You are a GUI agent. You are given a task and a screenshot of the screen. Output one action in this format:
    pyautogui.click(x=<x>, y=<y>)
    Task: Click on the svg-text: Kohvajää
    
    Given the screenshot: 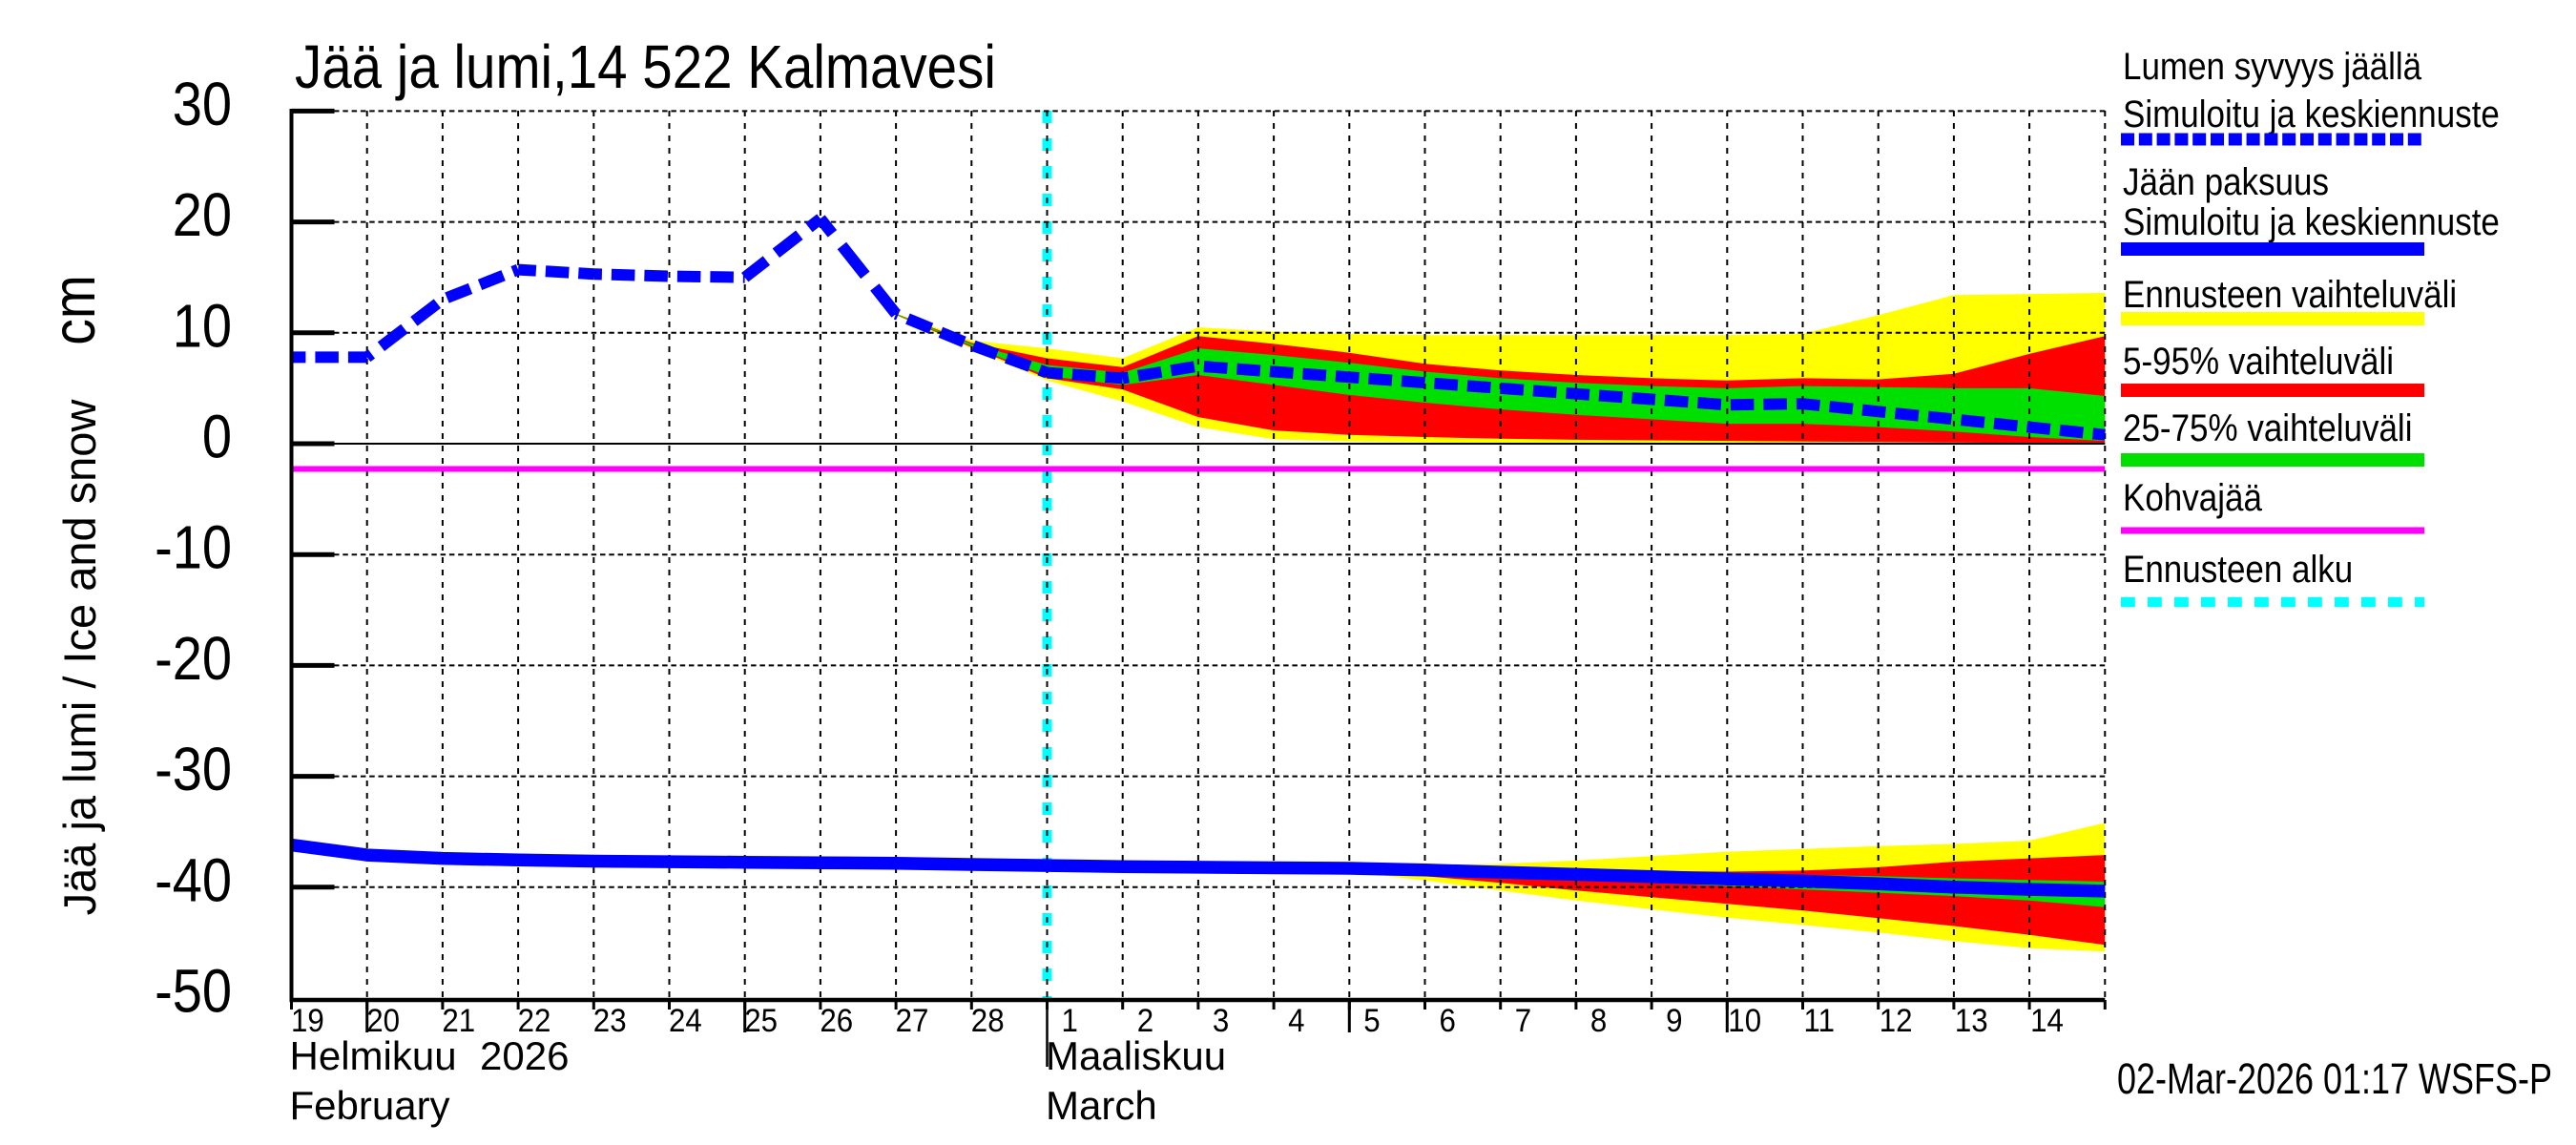 What is the action you would take?
    pyautogui.click(x=2192, y=497)
    